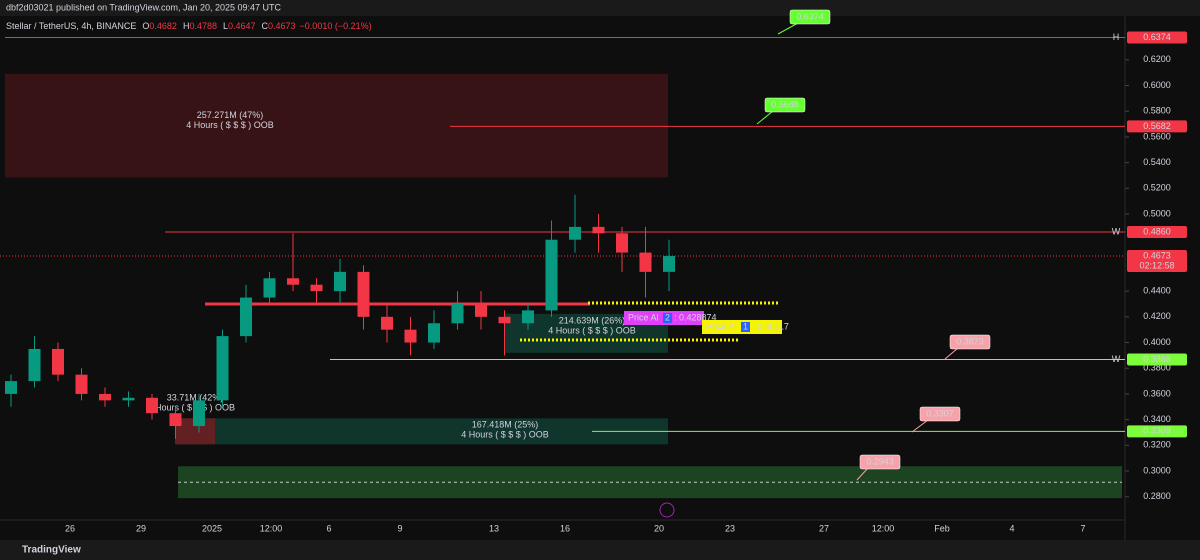 The image size is (1200, 560). What do you see at coordinates (667, 510) in the screenshot?
I see `replay-icon` at bounding box center [667, 510].